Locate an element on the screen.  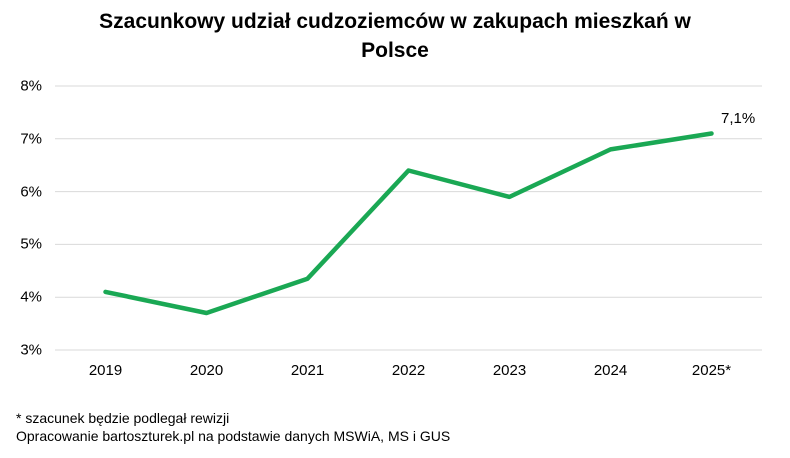
x-axis-label: 2025* is located at coordinates (711, 370).